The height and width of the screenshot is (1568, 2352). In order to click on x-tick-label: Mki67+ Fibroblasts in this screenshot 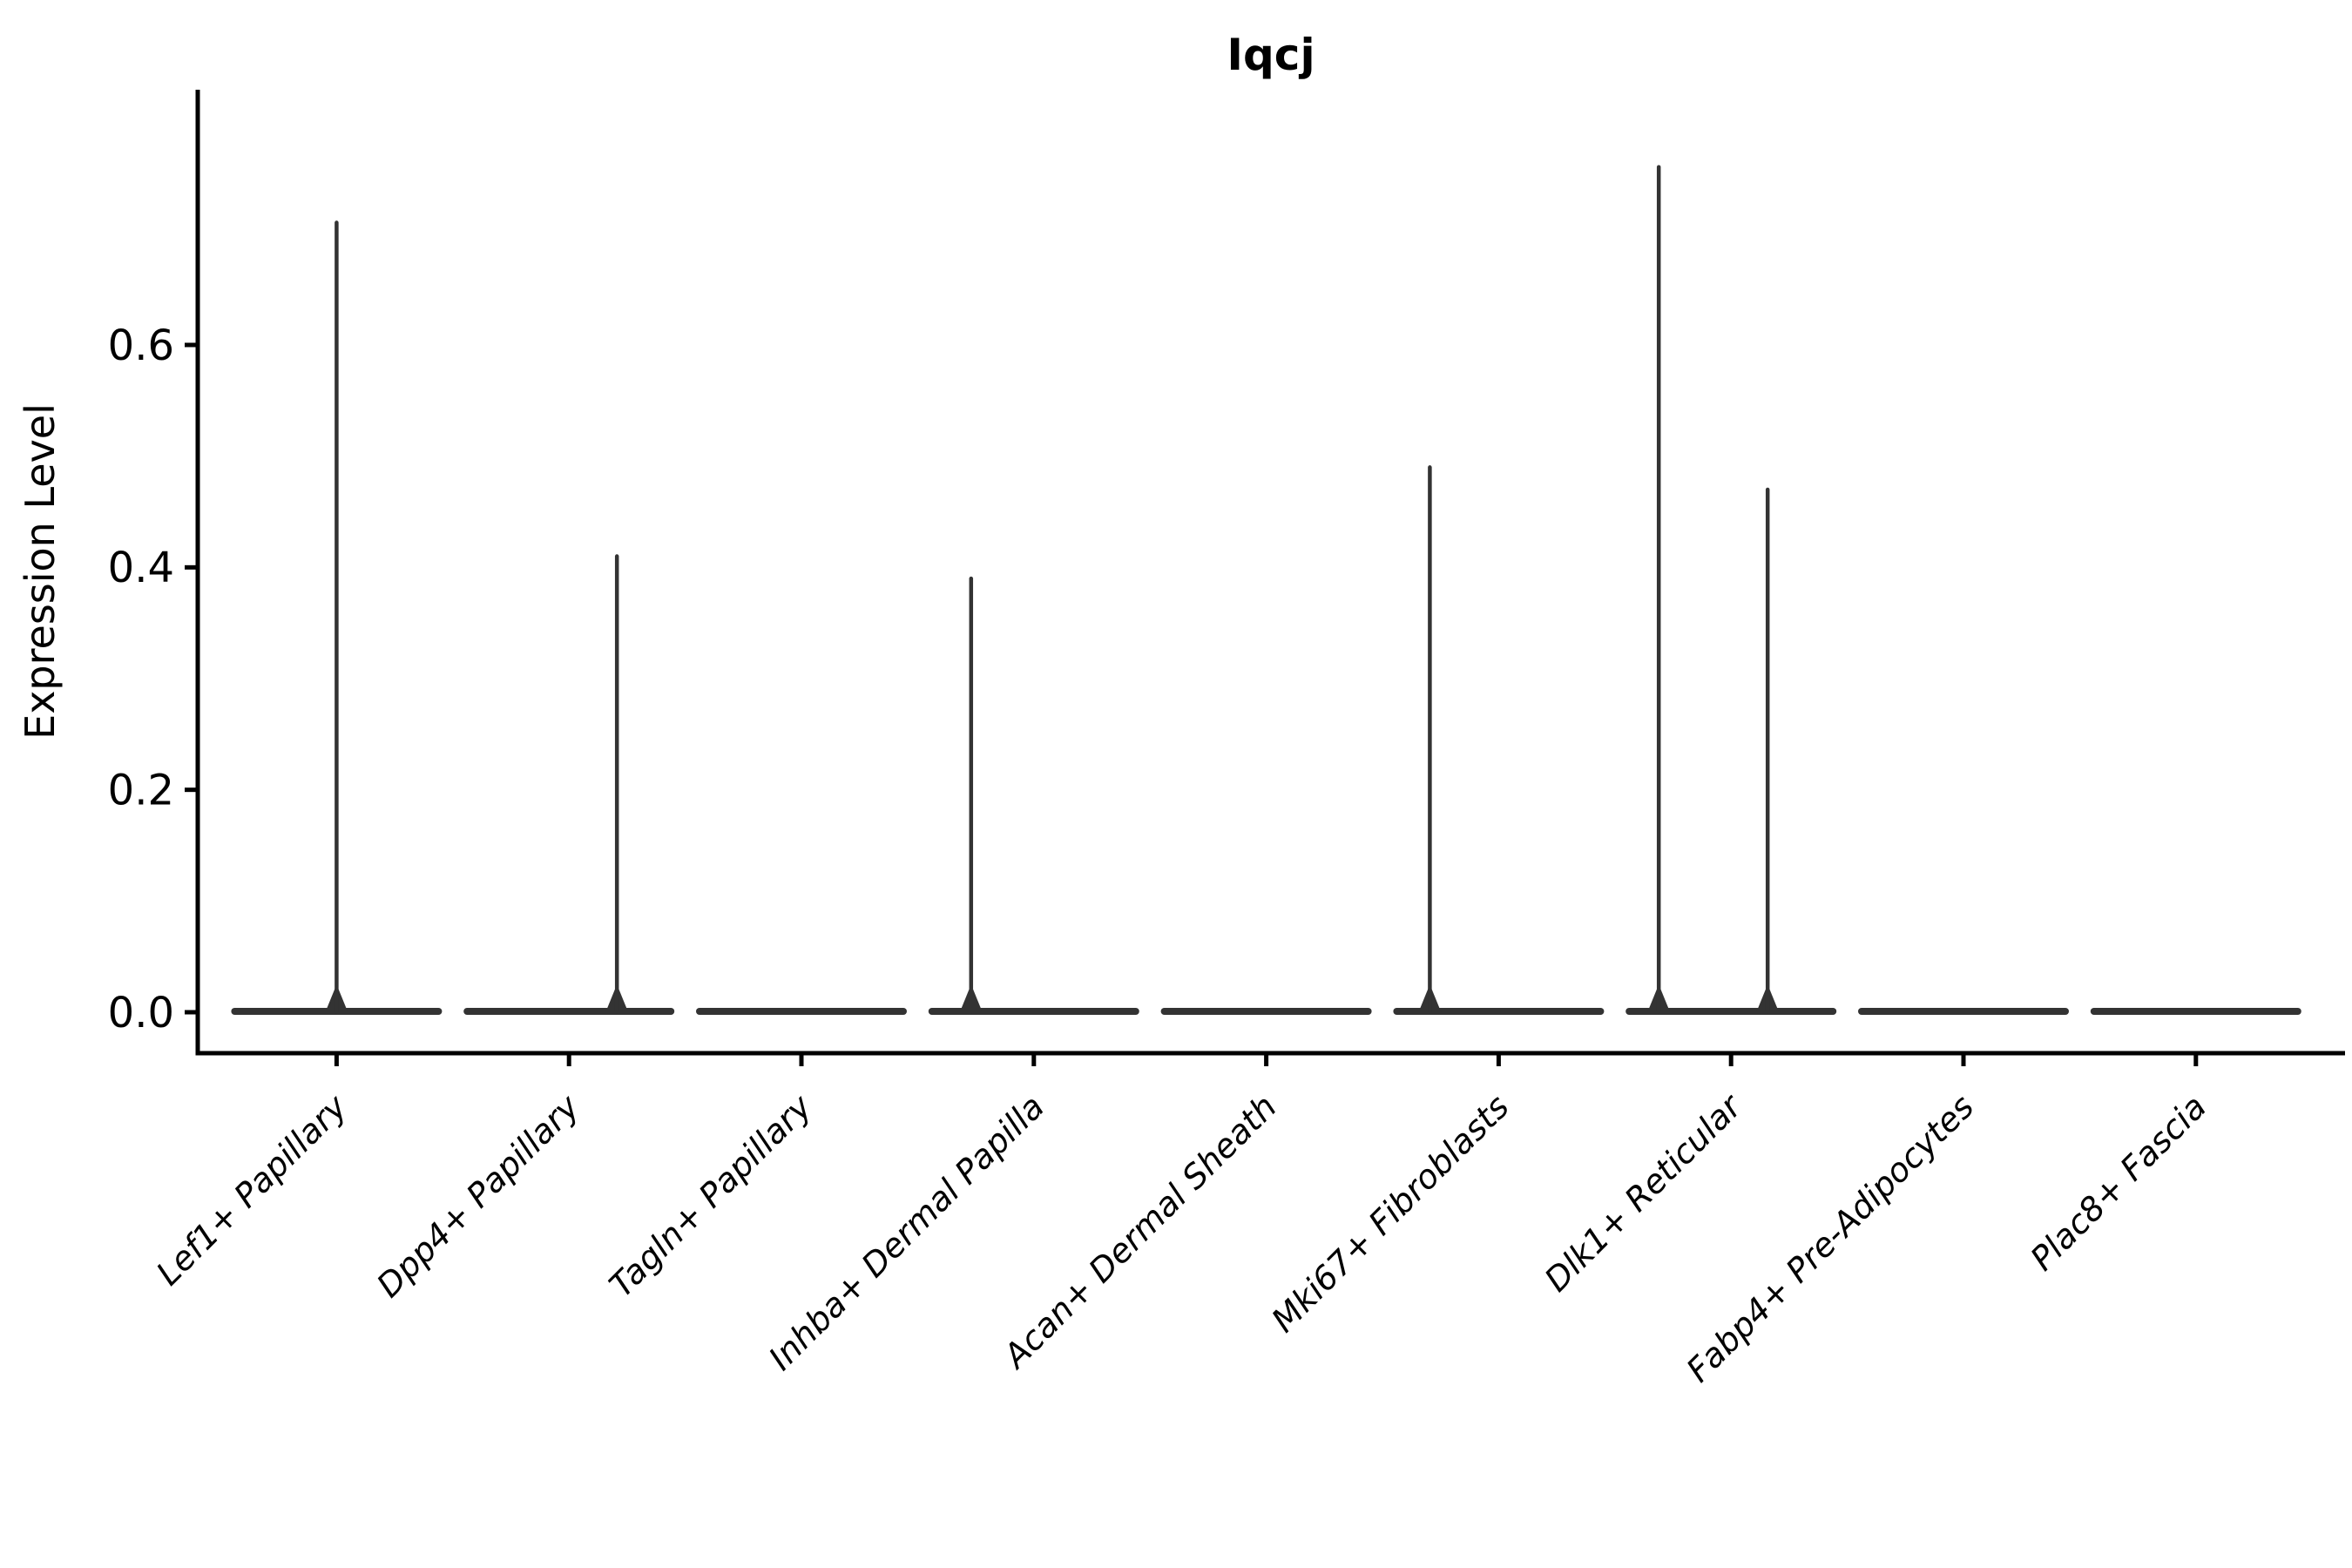, I will do `click(1390, 1213)`.